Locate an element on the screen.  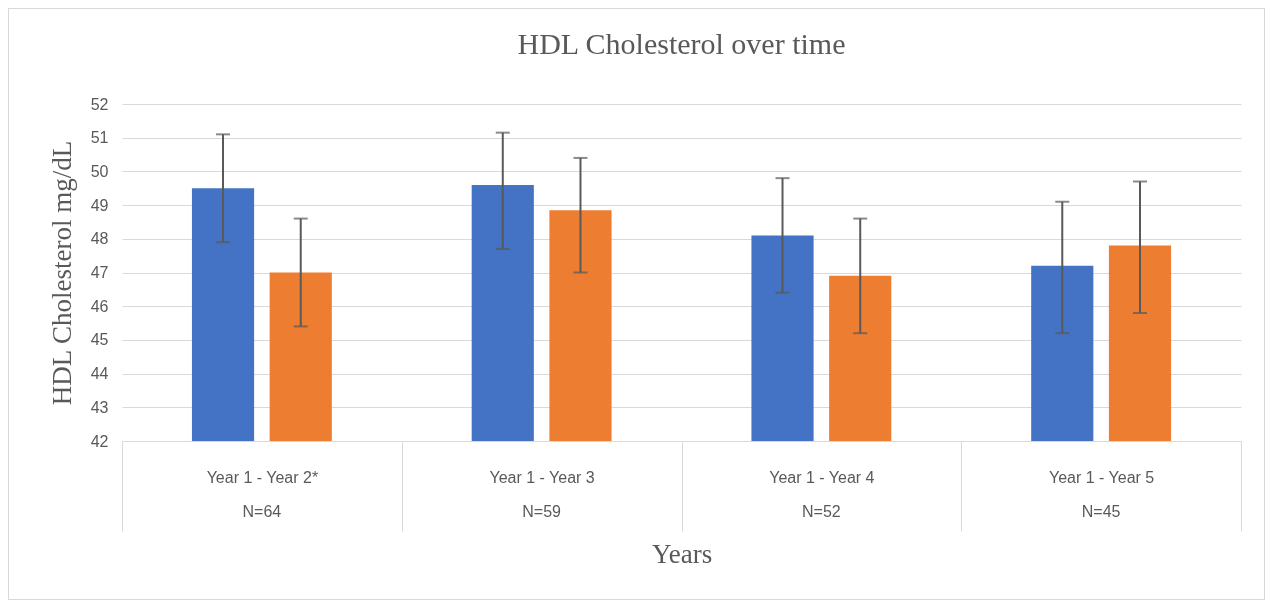
text: N=64 is located at coordinates (262, 511).